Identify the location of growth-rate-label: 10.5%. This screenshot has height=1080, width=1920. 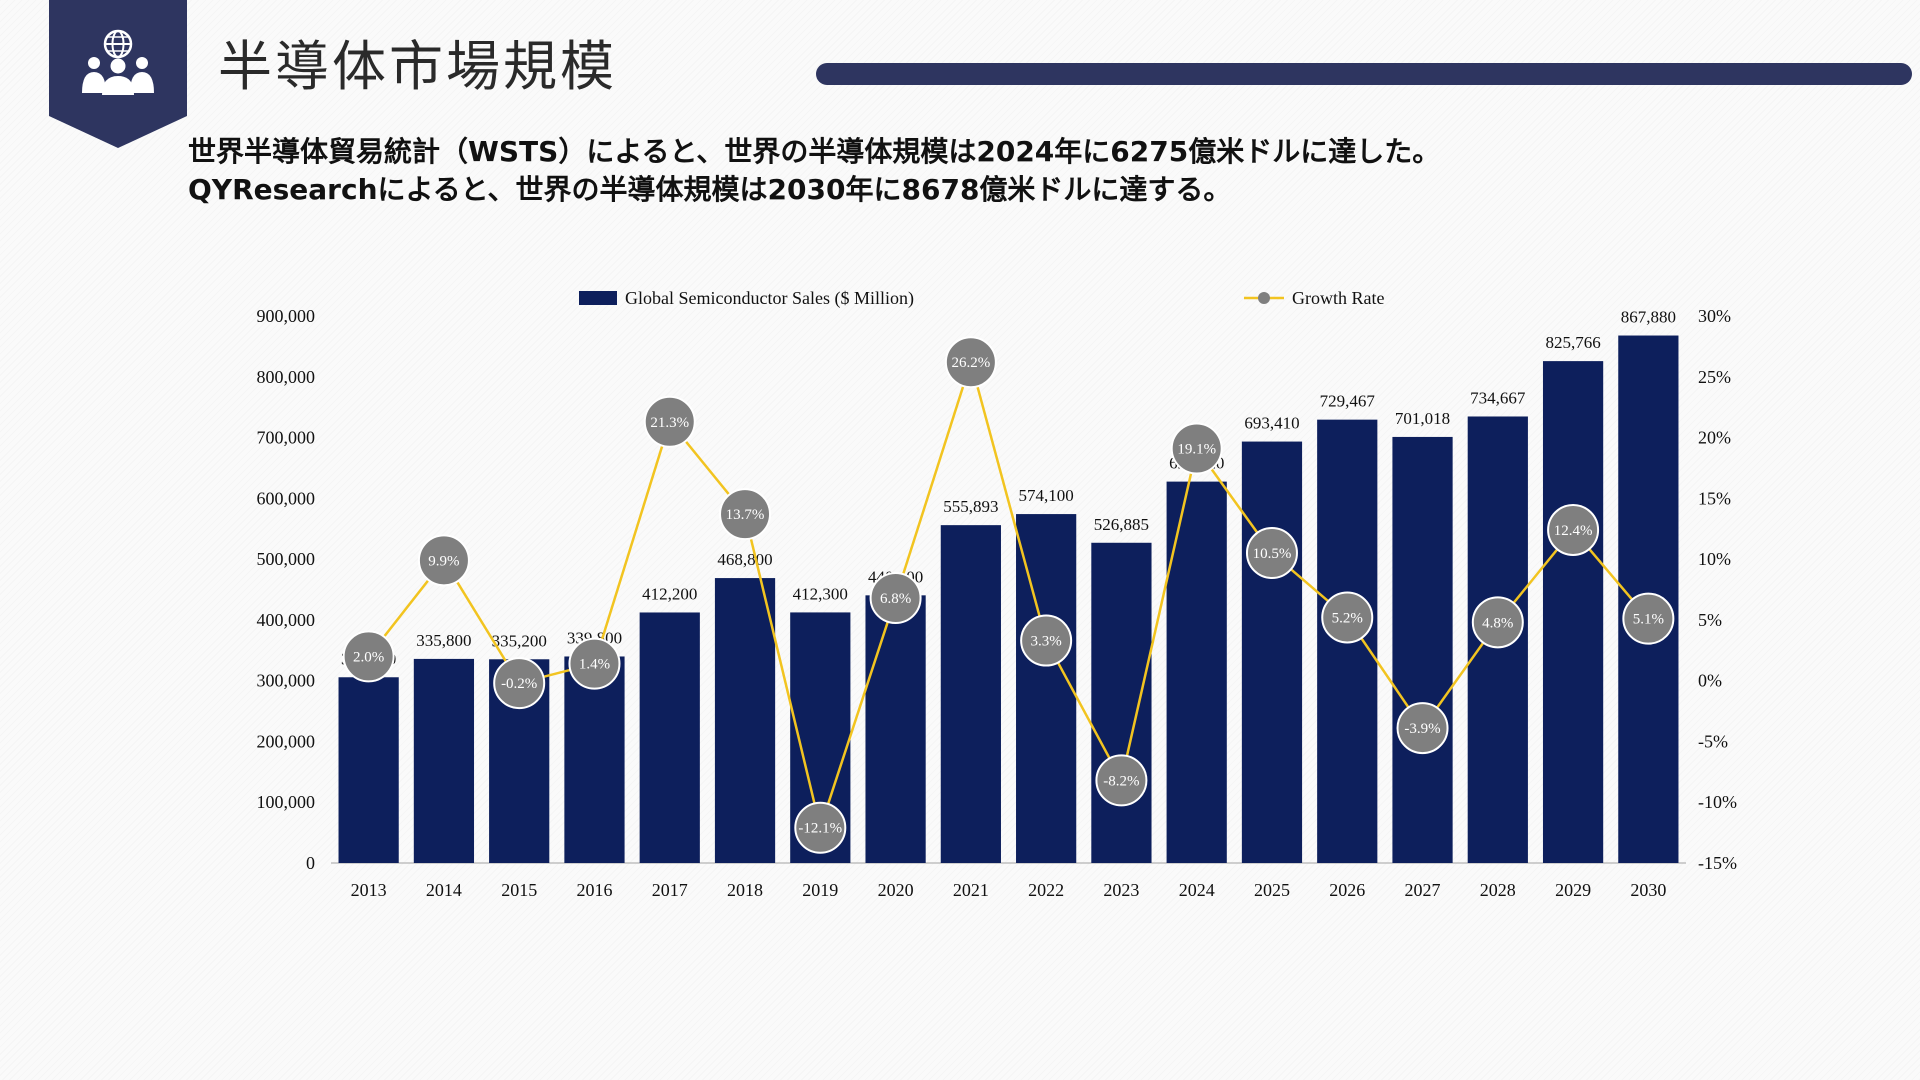
(1272, 554).